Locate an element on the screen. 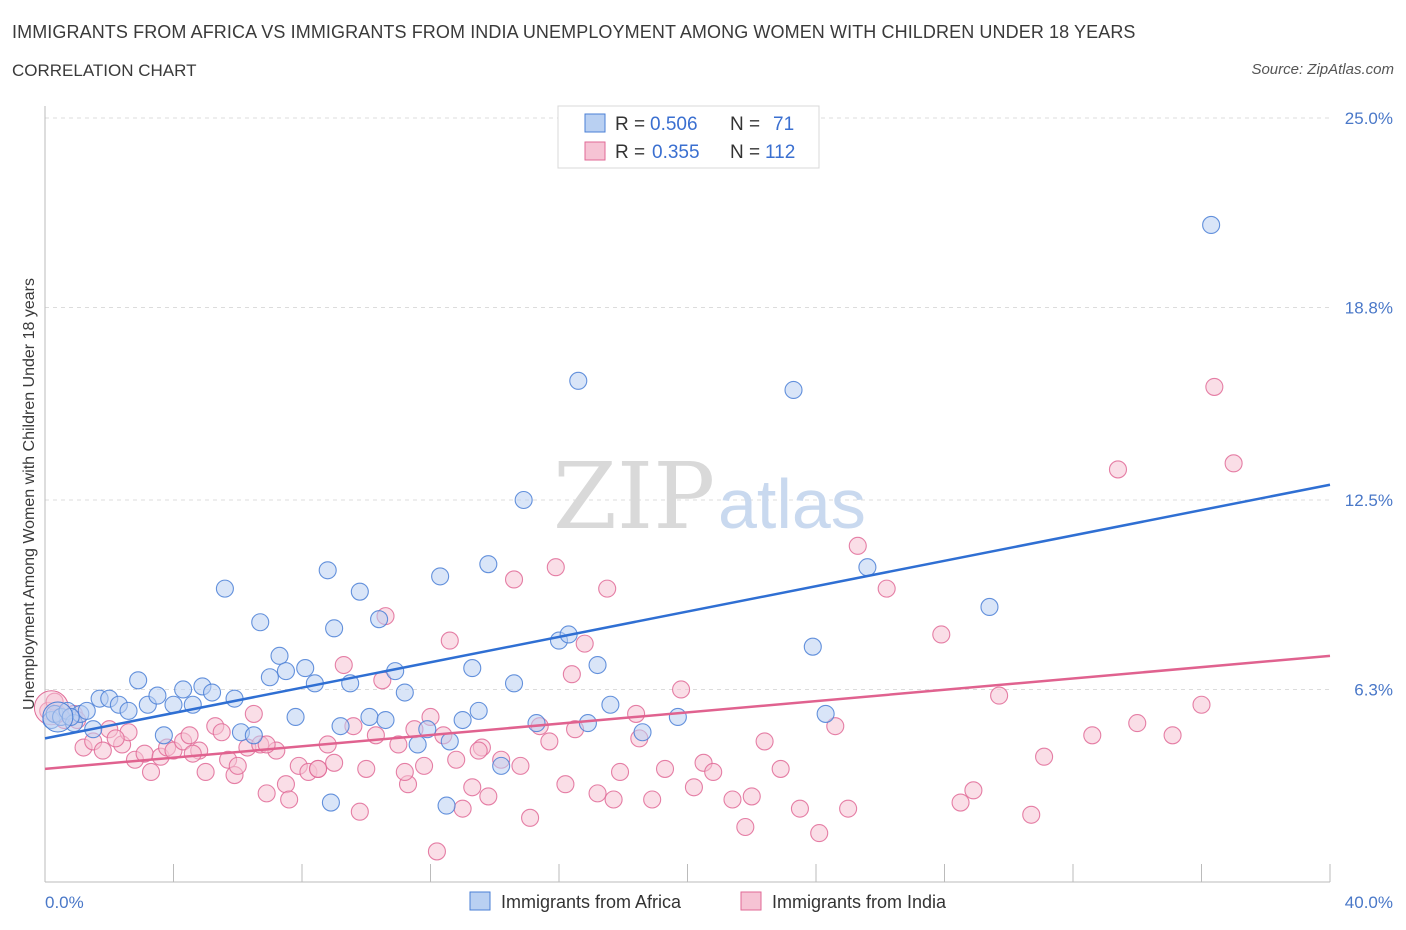 The image size is (1406, 930). bottom-legend-africa: Immigrants from Africa is located at coordinates (591, 902).